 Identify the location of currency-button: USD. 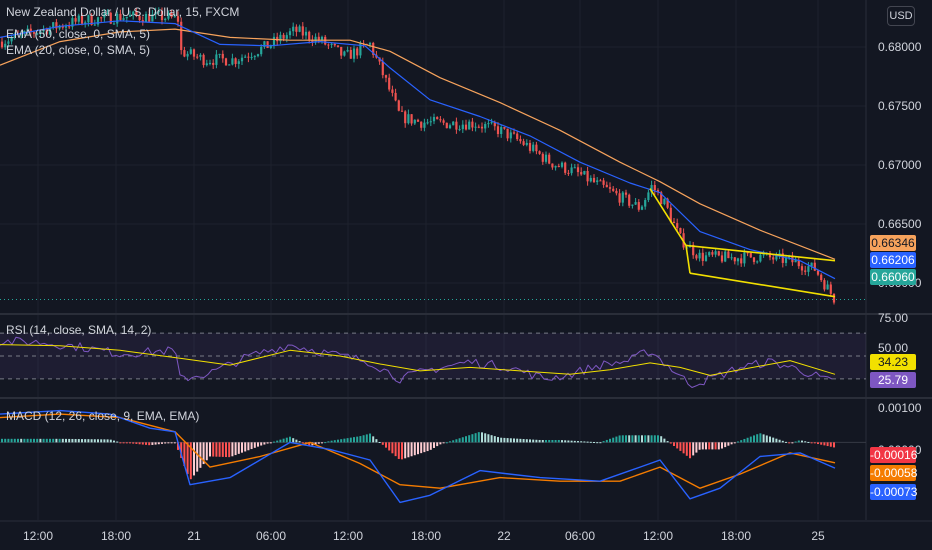
(901, 16).